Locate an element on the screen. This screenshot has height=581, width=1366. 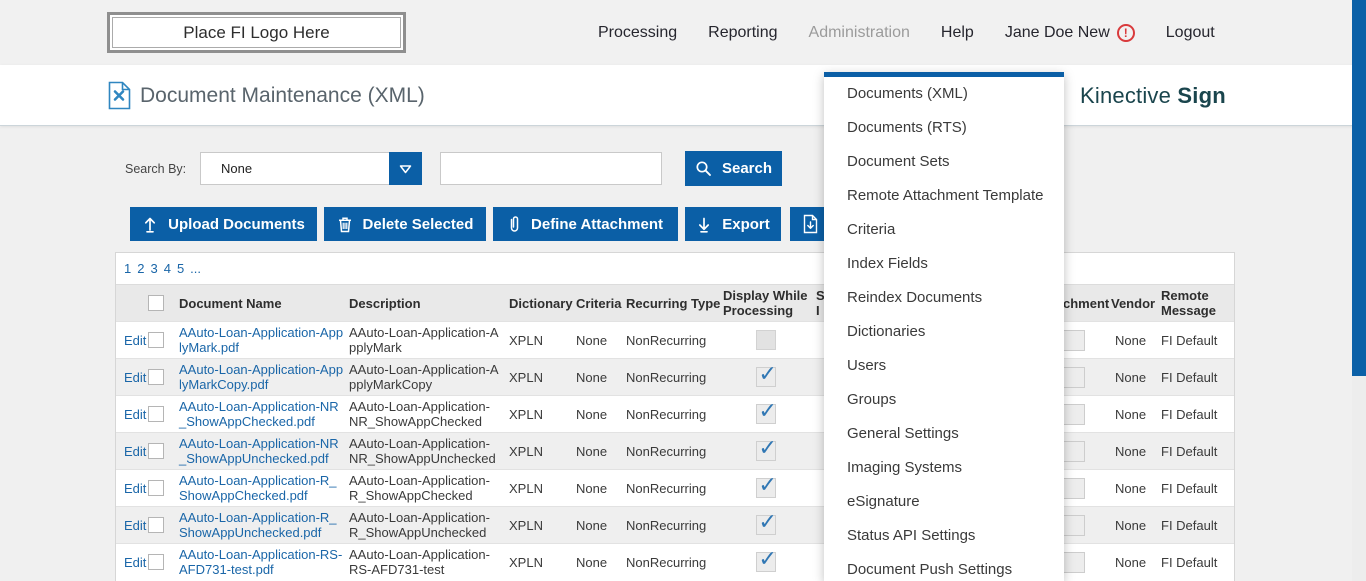
menu-item-document-push-settings: Document Push Settings is located at coordinates (930, 569).